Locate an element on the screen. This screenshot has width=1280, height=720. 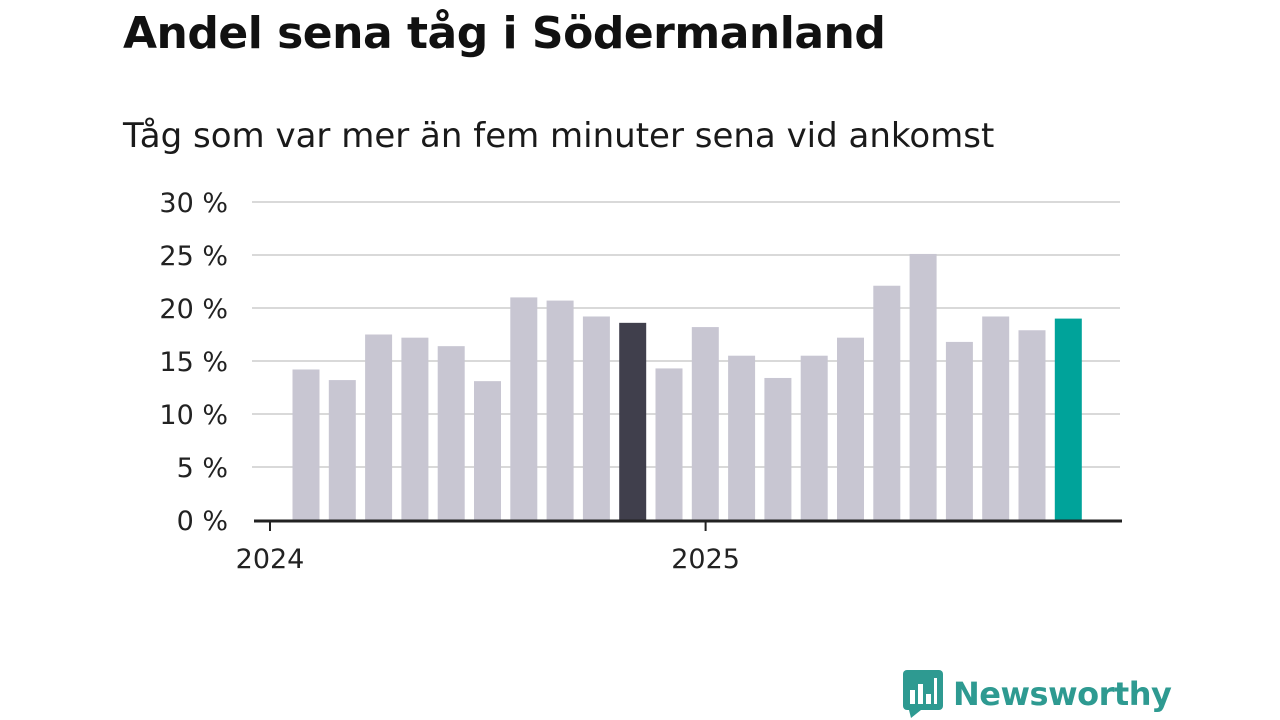
y-tick-label: 15 % is located at coordinates (193, 362).